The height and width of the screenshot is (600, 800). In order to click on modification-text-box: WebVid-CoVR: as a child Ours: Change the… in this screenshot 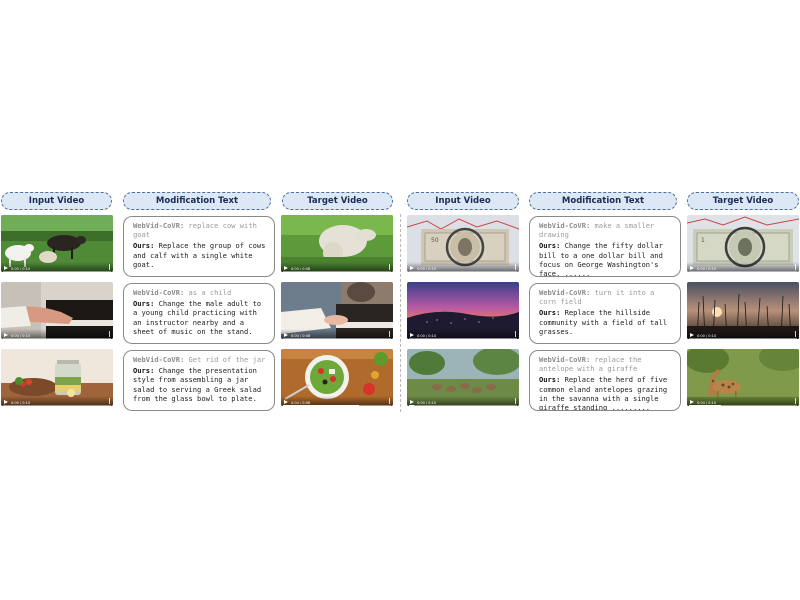, I will do `click(199, 313)`.